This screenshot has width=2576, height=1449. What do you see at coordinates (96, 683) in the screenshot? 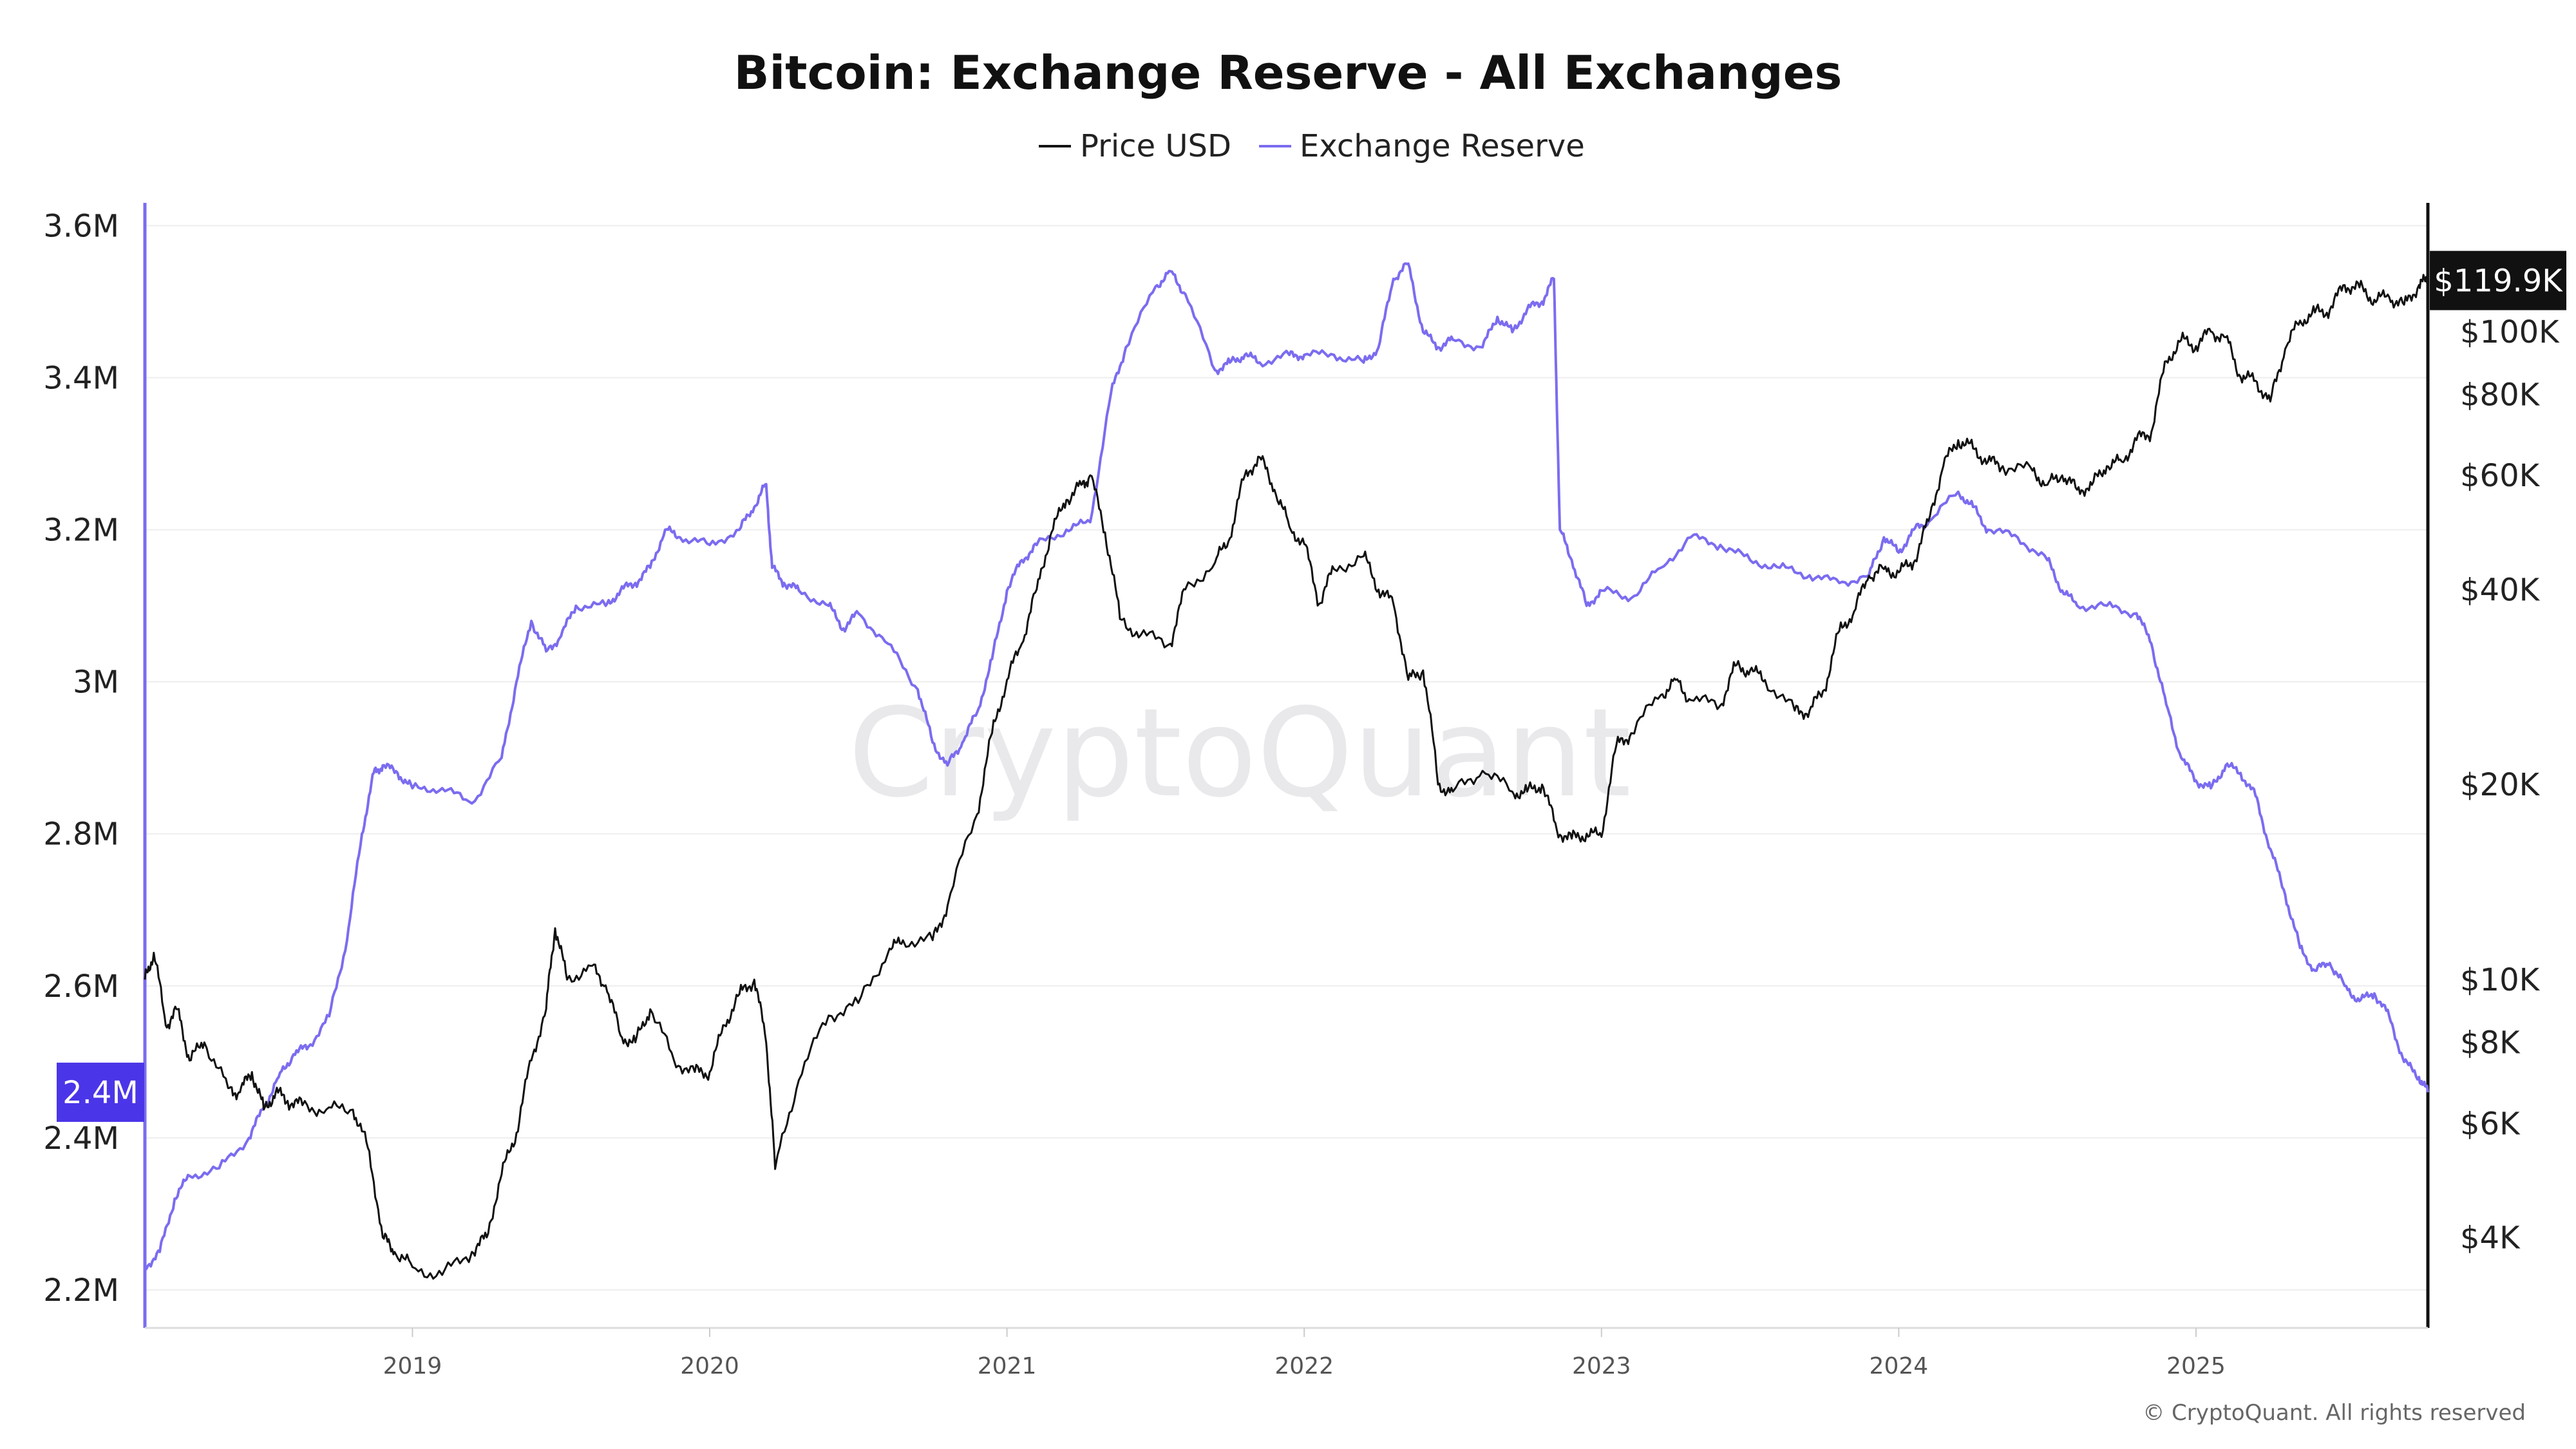
I see `left-tick-label: 3M` at bounding box center [96, 683].